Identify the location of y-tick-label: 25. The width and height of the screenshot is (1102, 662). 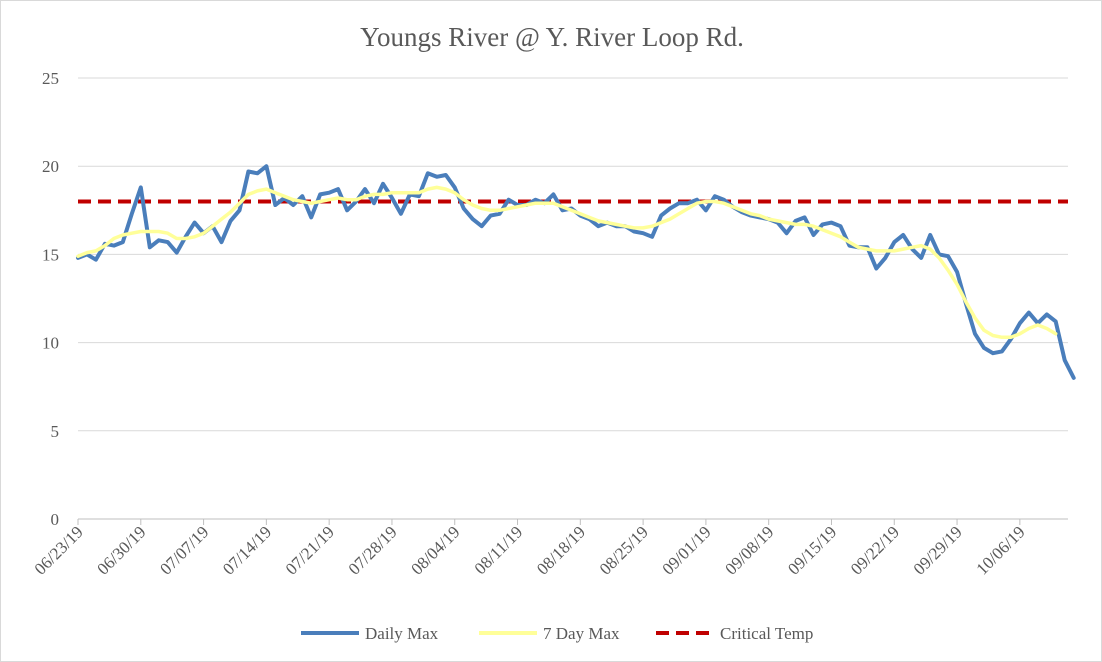
(50, 78).